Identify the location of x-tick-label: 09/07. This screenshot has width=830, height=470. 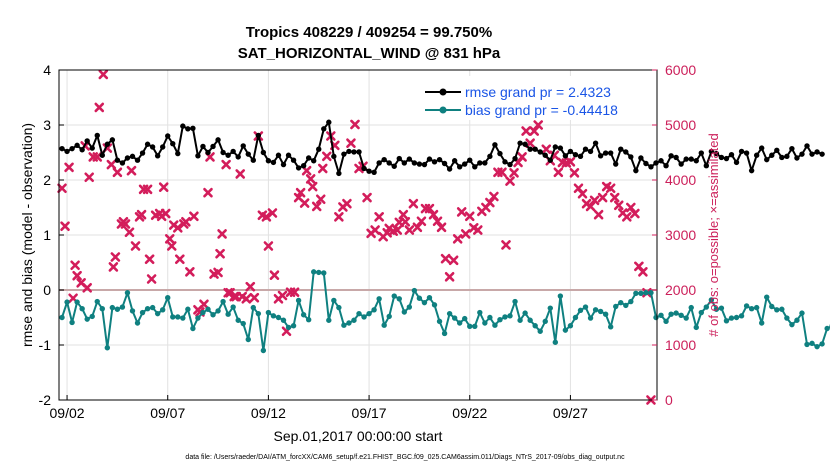
(167, 413).